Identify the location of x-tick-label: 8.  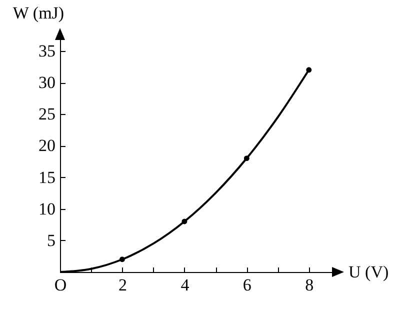
(309, 285).